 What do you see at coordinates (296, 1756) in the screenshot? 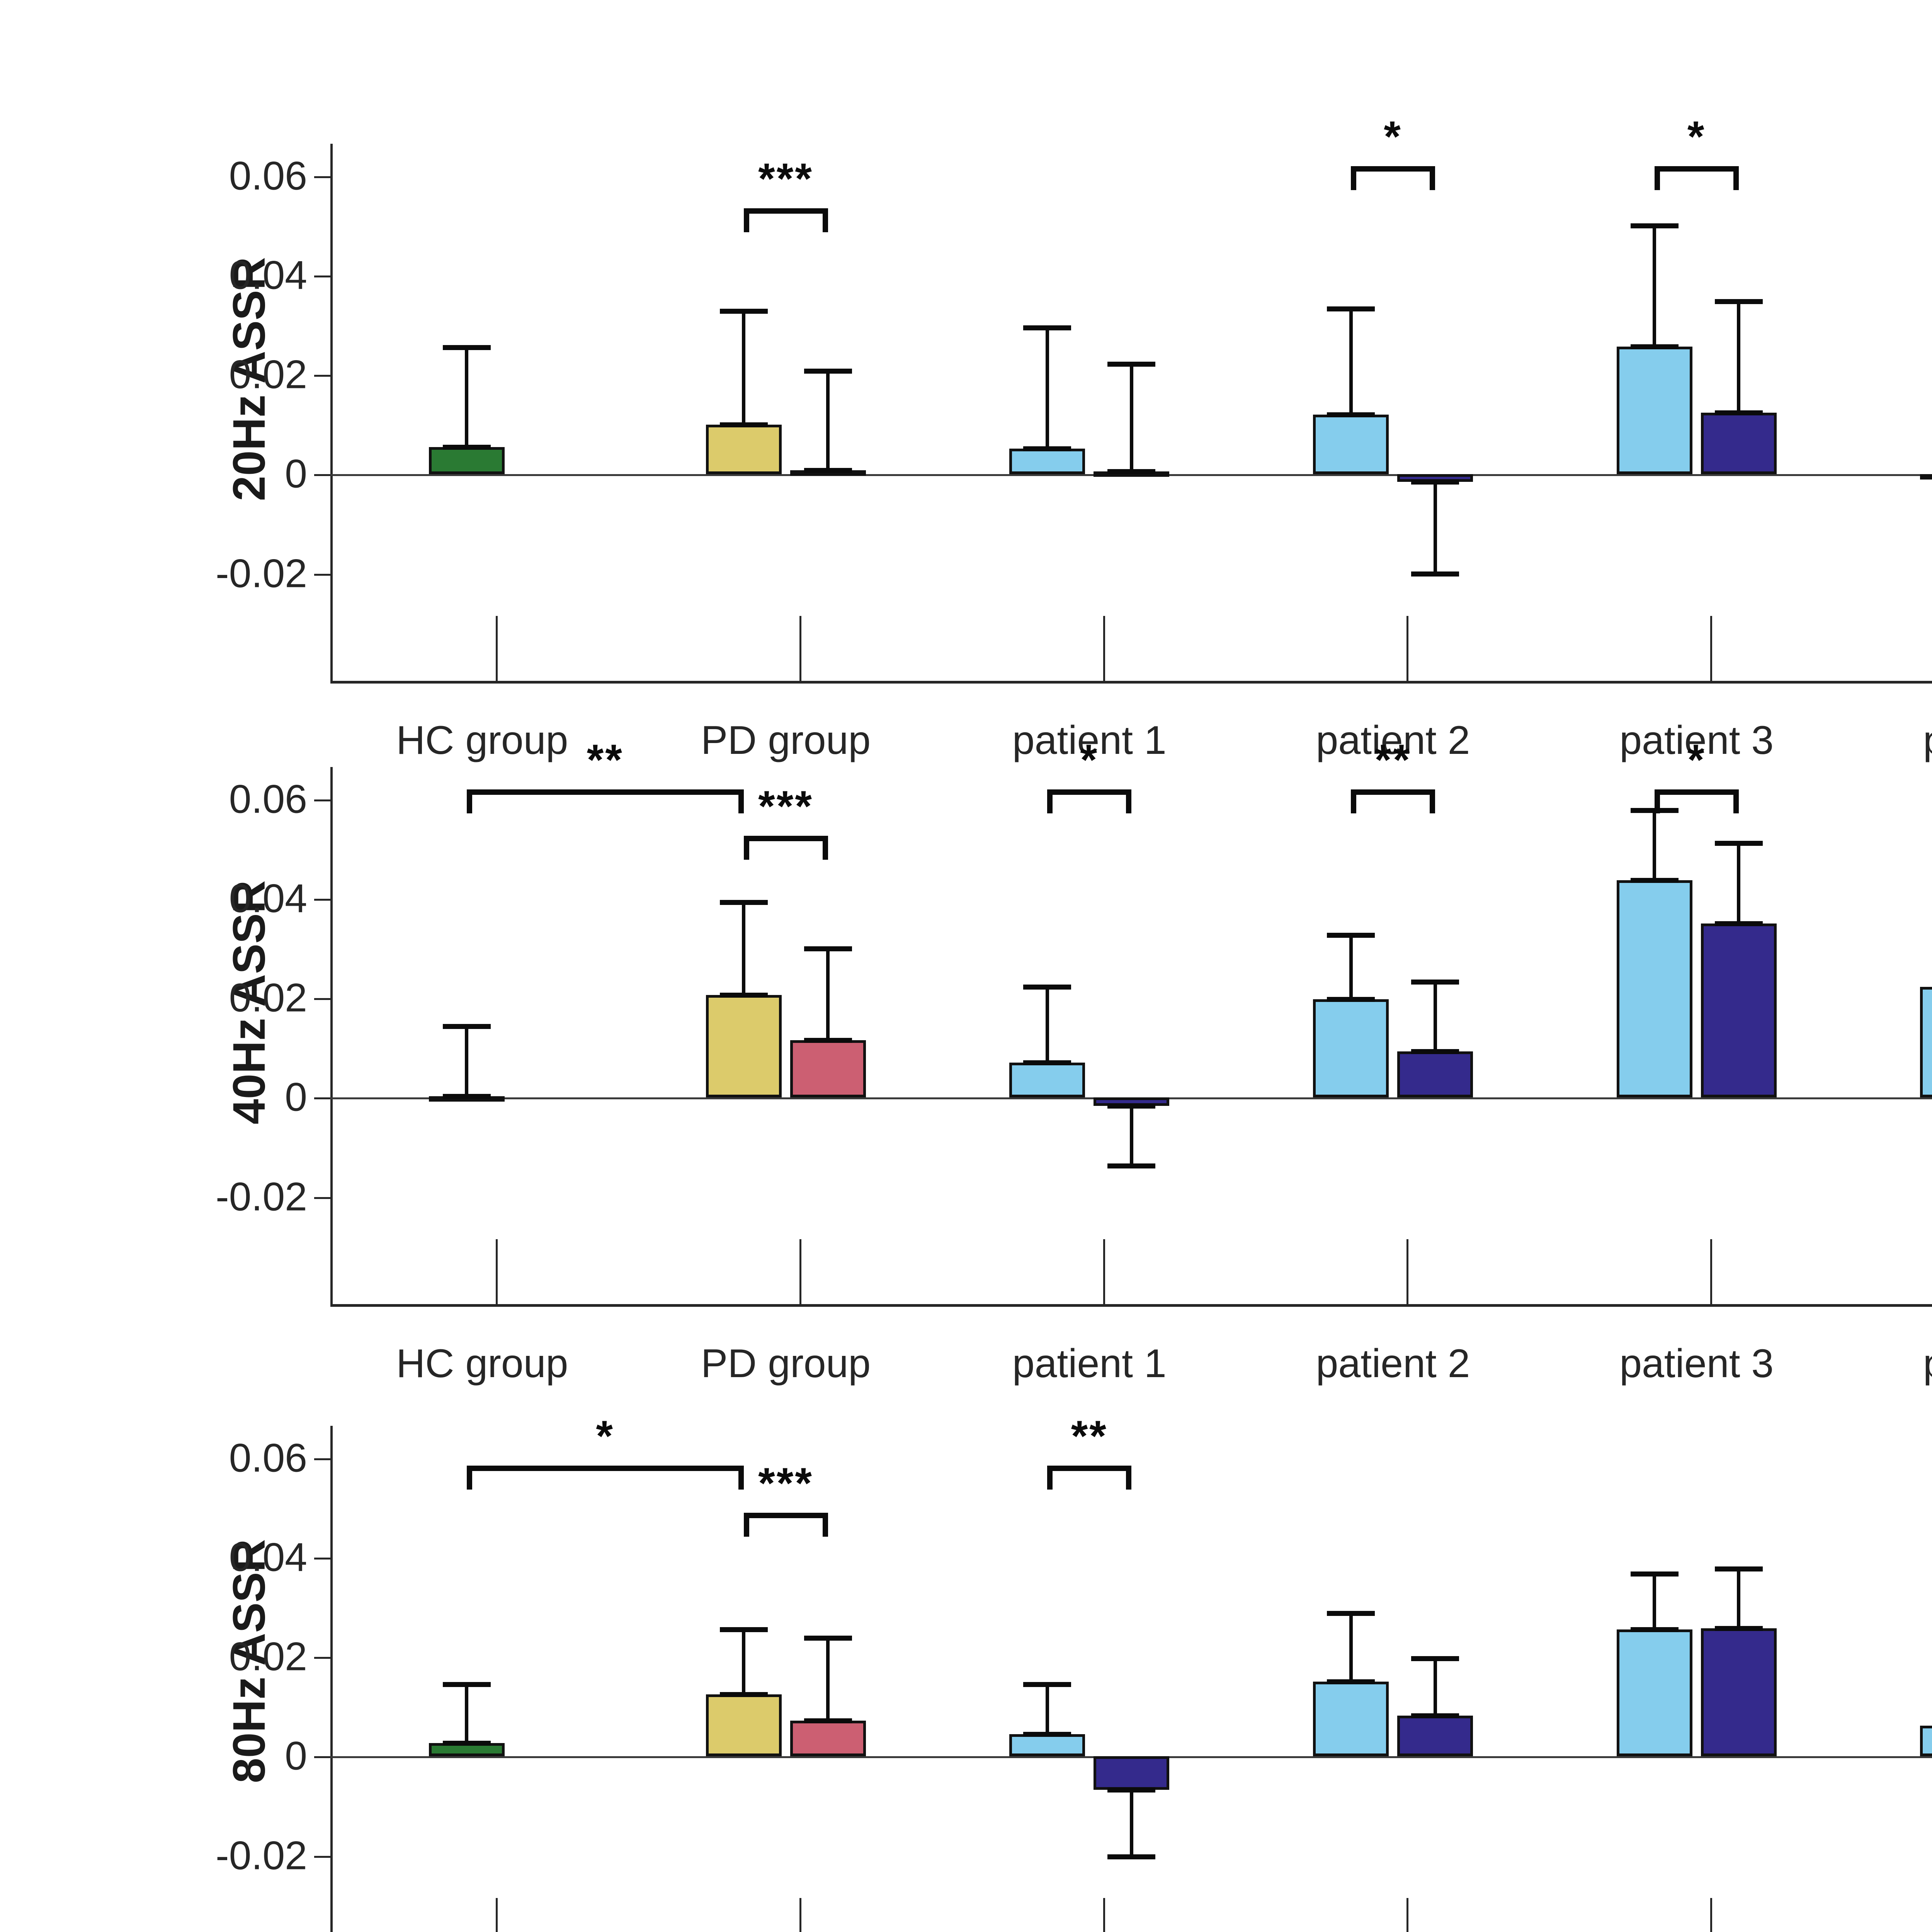
I see `y-tick-label: 0` at bounding box center [296, 1756].